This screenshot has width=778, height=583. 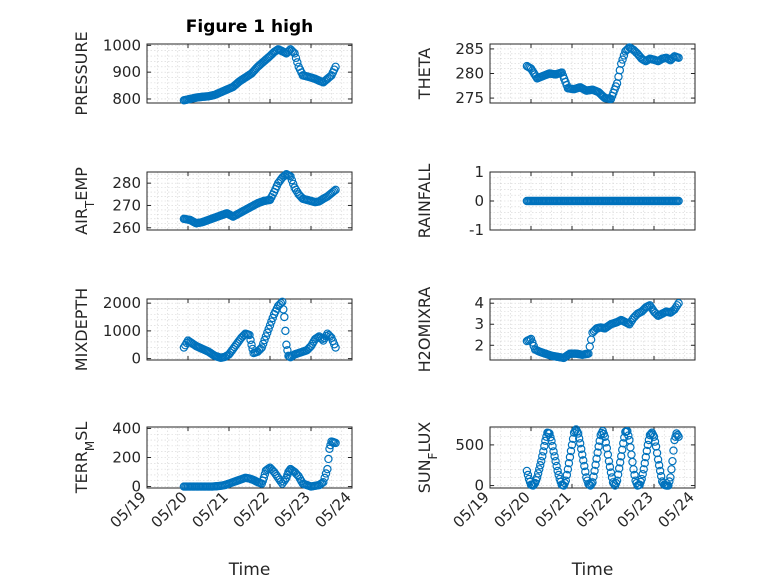 What do you see at coordinates (81, 73) in the screenshot?
I see `y-axis-label-pressure: PRESSURE` at bounding box center [81, 73].